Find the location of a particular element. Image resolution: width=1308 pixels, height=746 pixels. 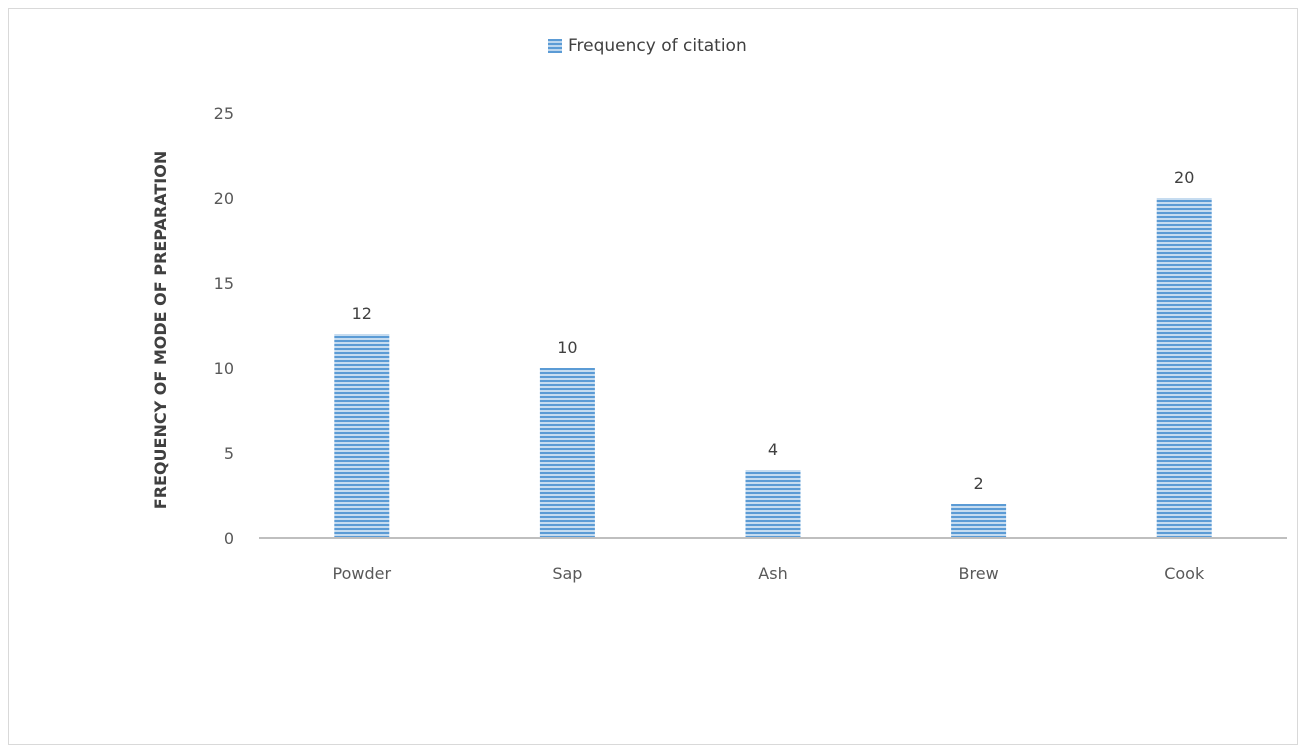

x-ticks: Powder Sap Ash Brew Cook is located at coordinates (769, 573).